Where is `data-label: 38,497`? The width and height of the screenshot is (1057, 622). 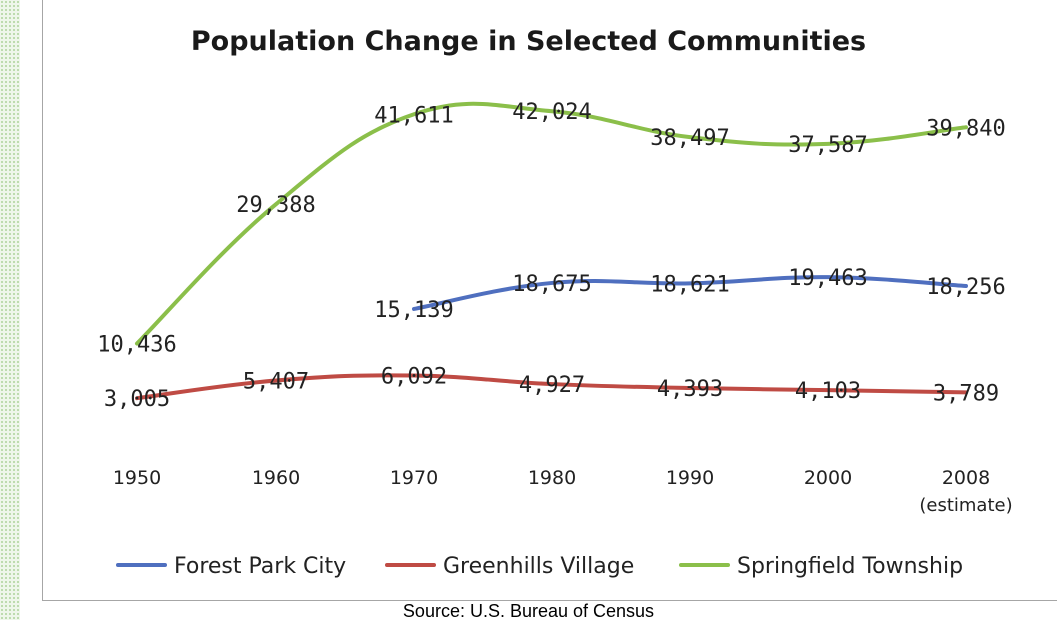 data-label: 38,497 is located at coordinates (689, 138).